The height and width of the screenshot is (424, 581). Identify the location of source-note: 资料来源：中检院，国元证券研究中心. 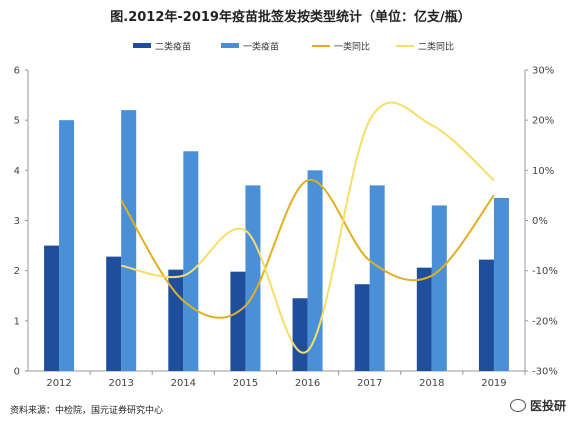
(87, 411).